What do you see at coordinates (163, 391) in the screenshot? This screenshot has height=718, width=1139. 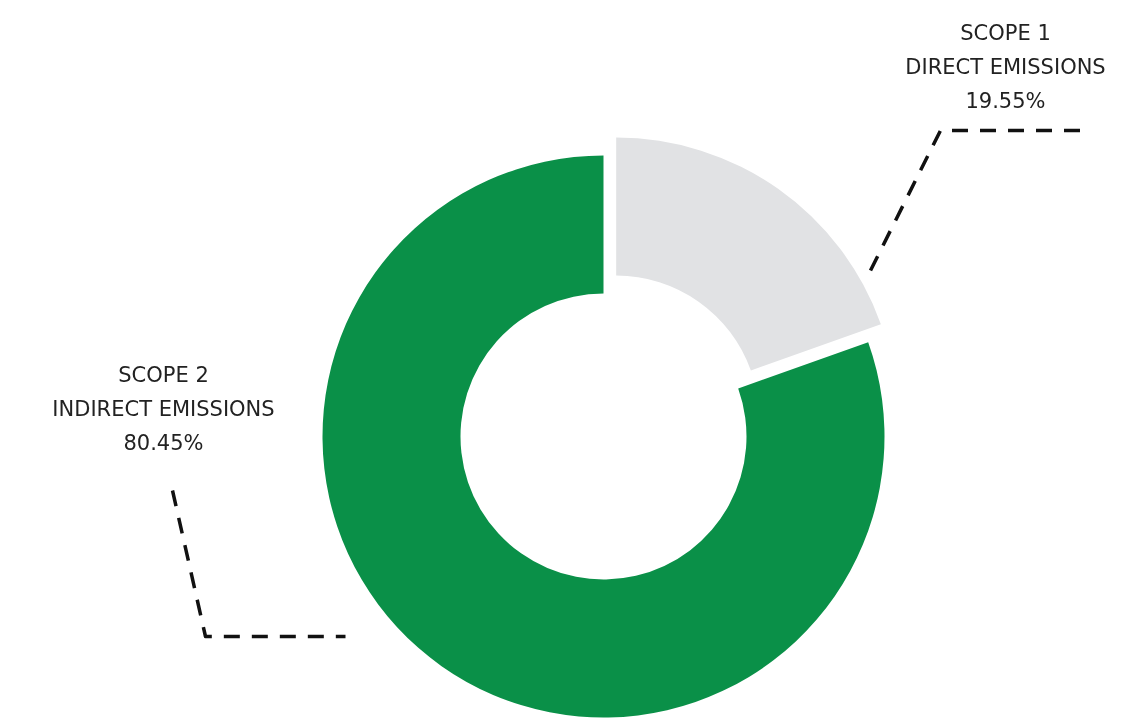 I see `slice-label: SCOPE 2 INDIRECT EMISSIONS` at bounding box center [163, 391].